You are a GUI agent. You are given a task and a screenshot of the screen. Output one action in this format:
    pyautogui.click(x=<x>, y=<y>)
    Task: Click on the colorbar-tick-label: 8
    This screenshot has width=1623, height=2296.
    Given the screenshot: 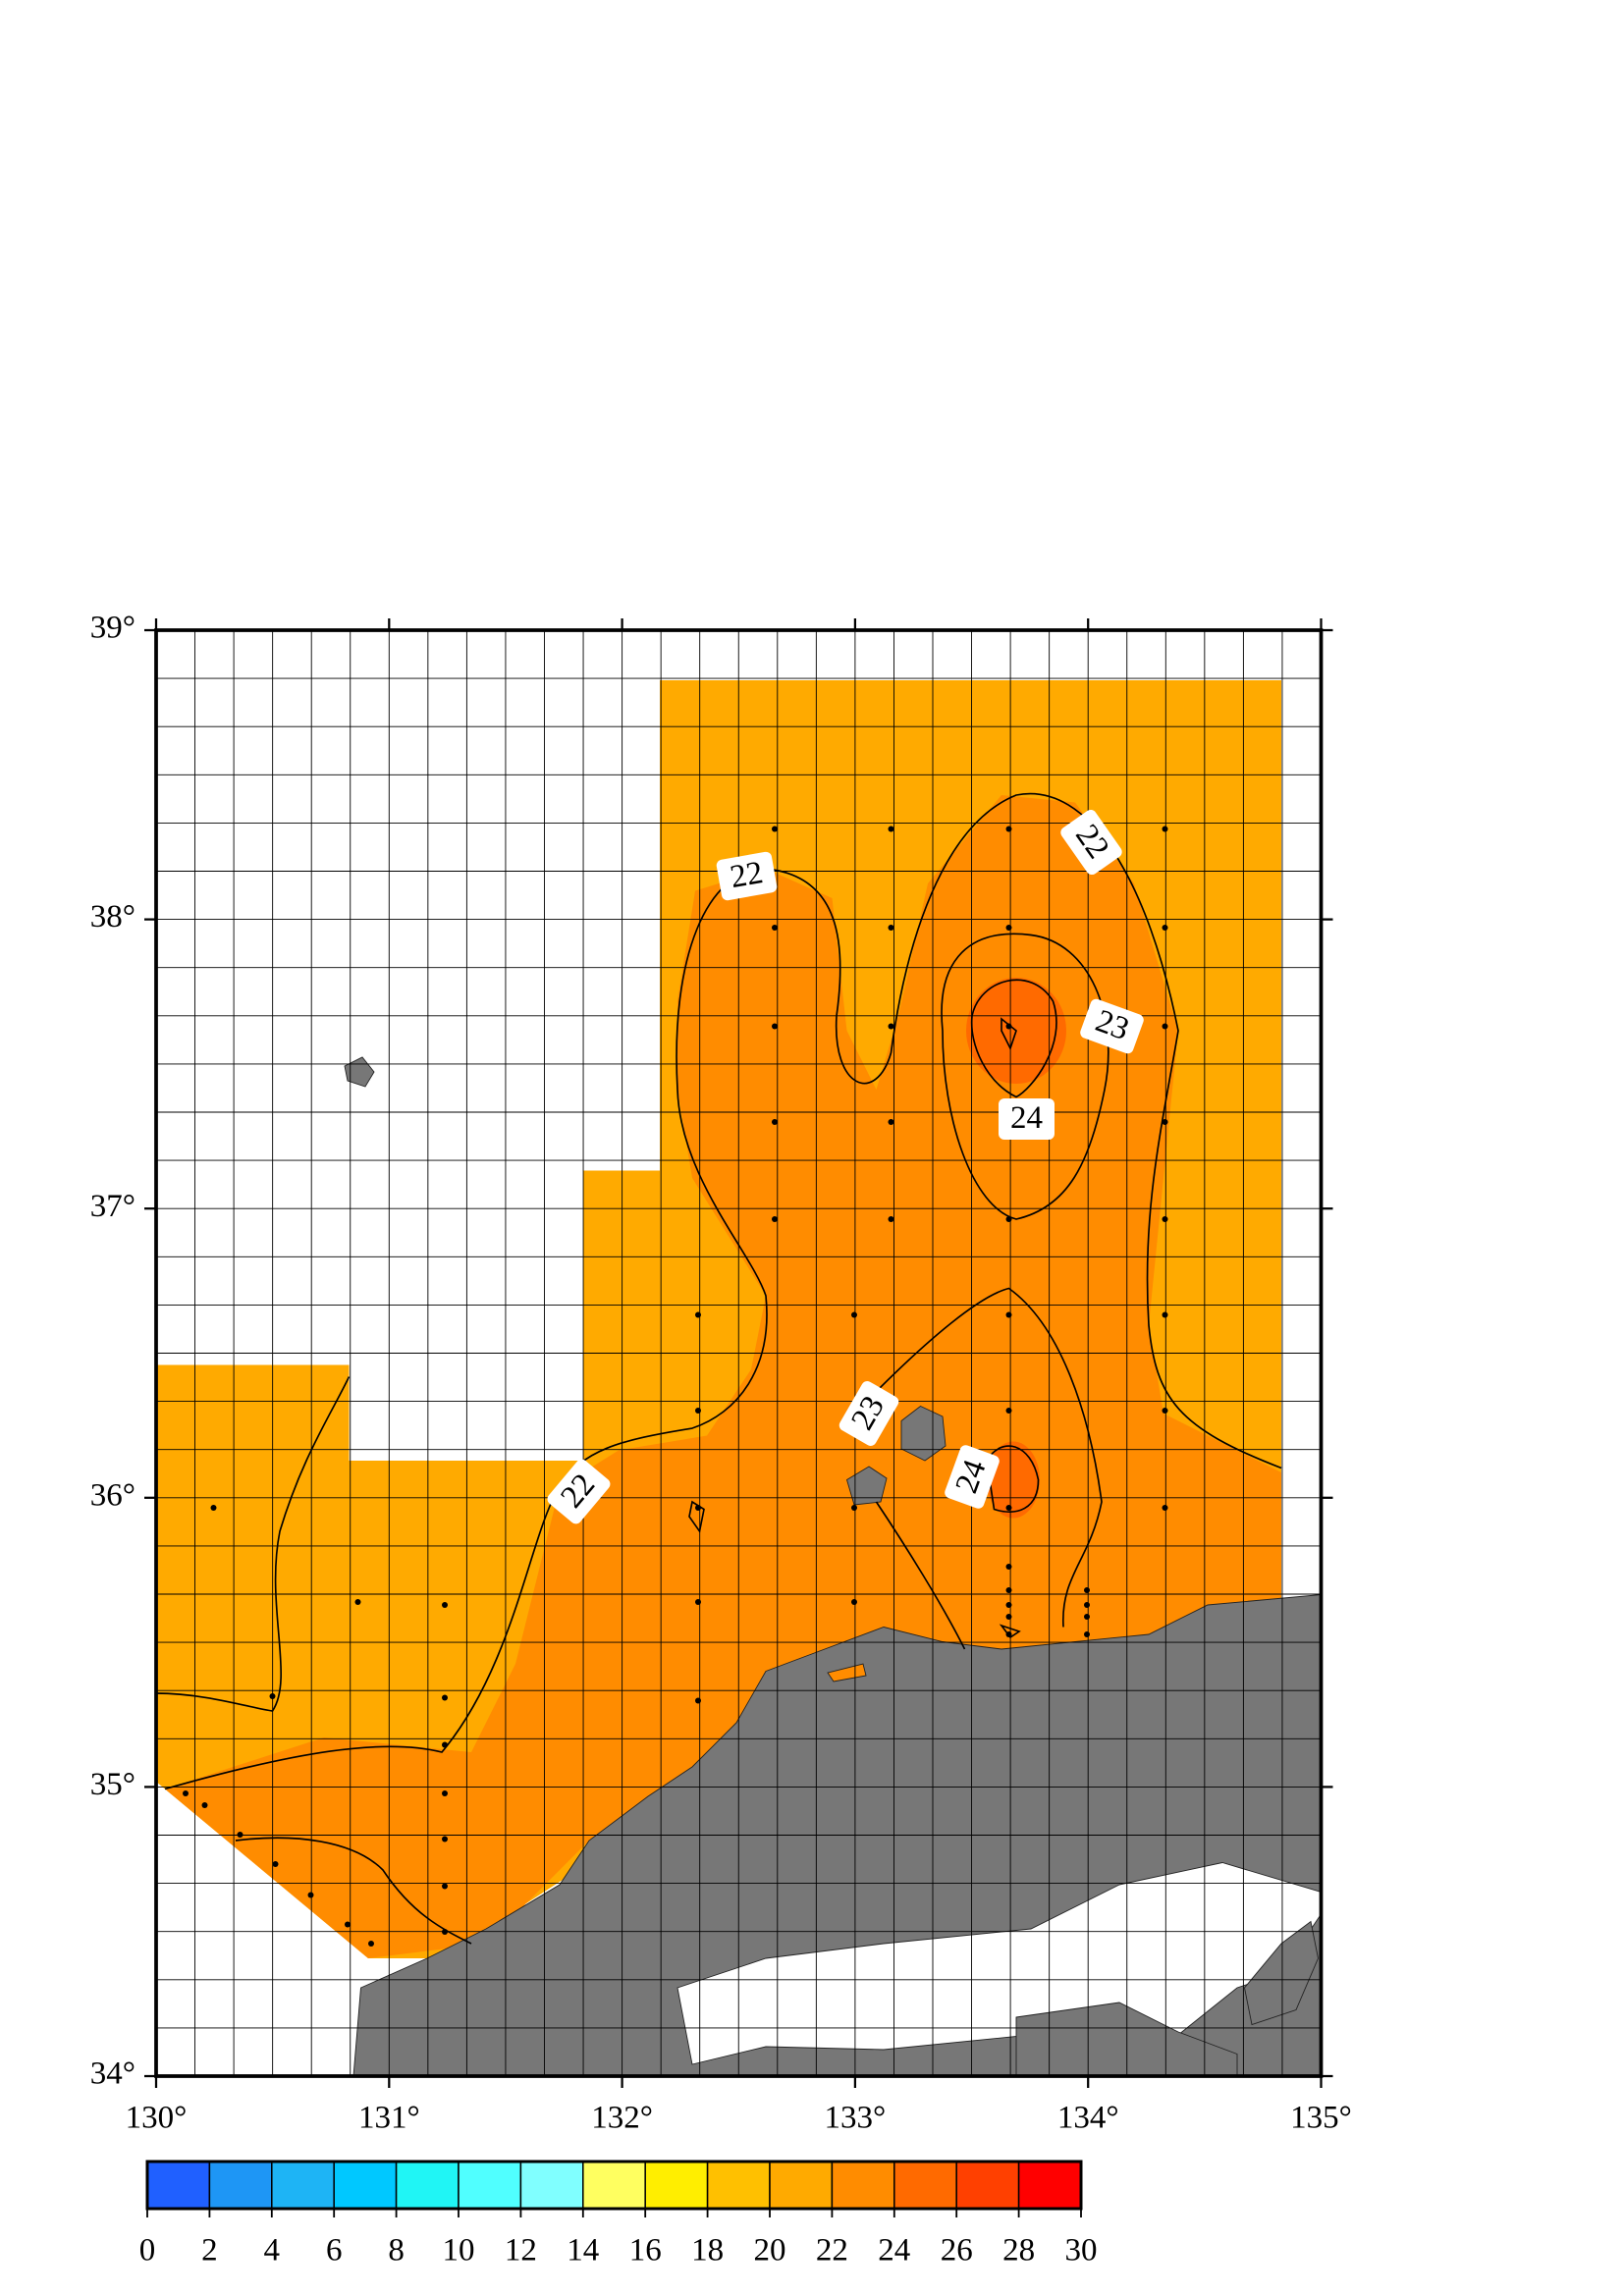 What is the action you would take?
    pyautogui.click(x=397, y=2251)
    